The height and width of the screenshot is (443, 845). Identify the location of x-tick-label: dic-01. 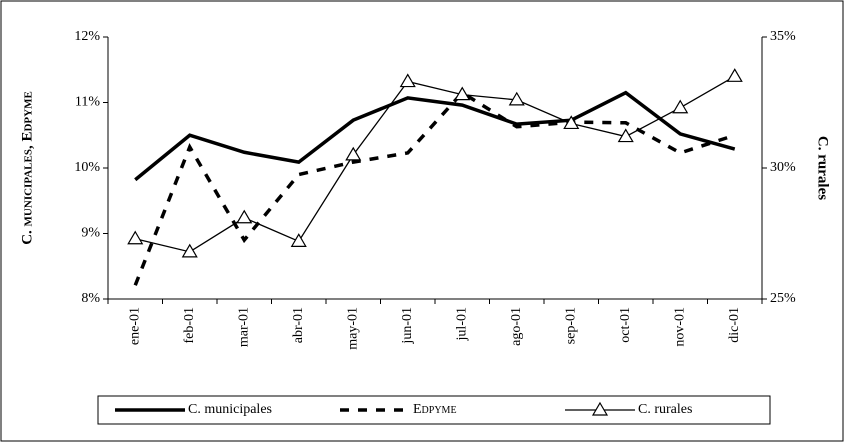
(734, 325).